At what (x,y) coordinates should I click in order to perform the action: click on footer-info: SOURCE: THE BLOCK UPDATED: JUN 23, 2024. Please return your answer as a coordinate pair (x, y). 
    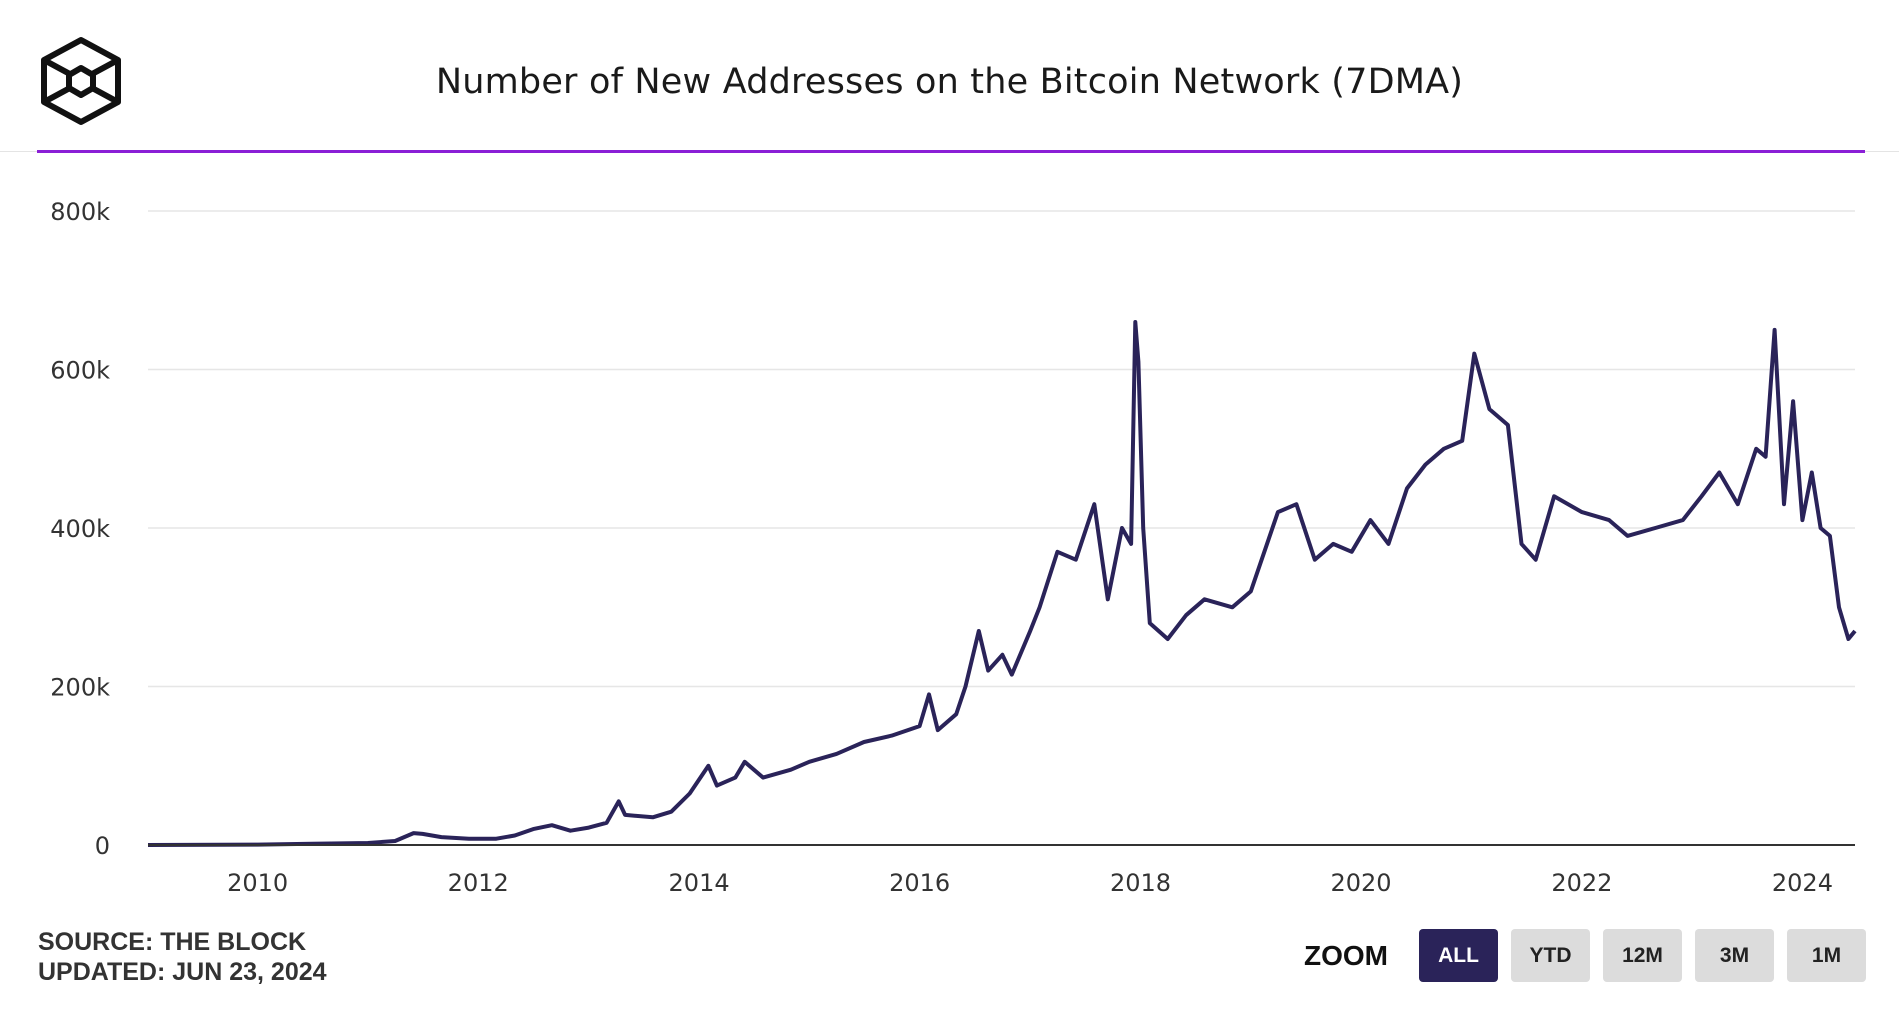
    Looking at the image, I should click on (182, 957).